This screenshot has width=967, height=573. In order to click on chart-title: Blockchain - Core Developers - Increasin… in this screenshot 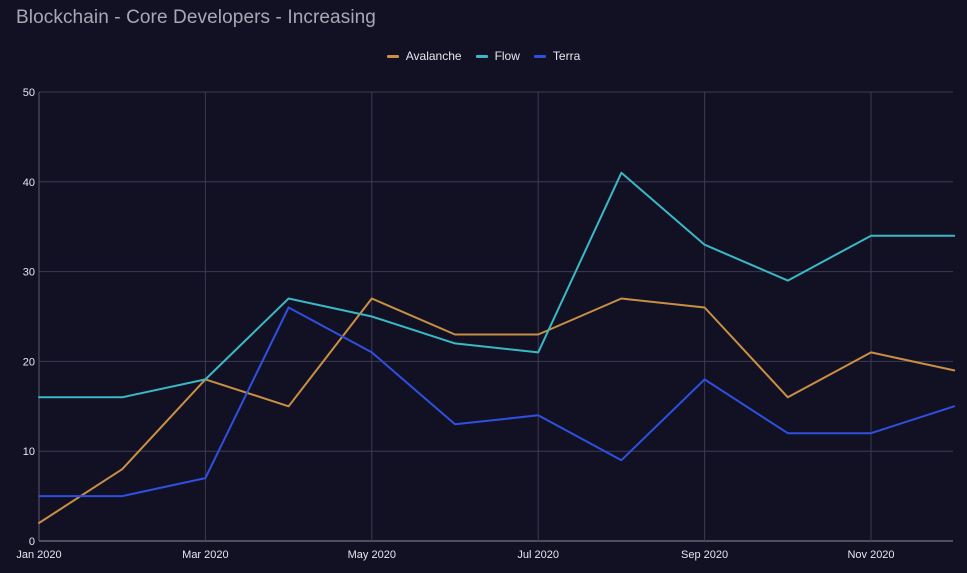, I will do `click(196, 17)`.